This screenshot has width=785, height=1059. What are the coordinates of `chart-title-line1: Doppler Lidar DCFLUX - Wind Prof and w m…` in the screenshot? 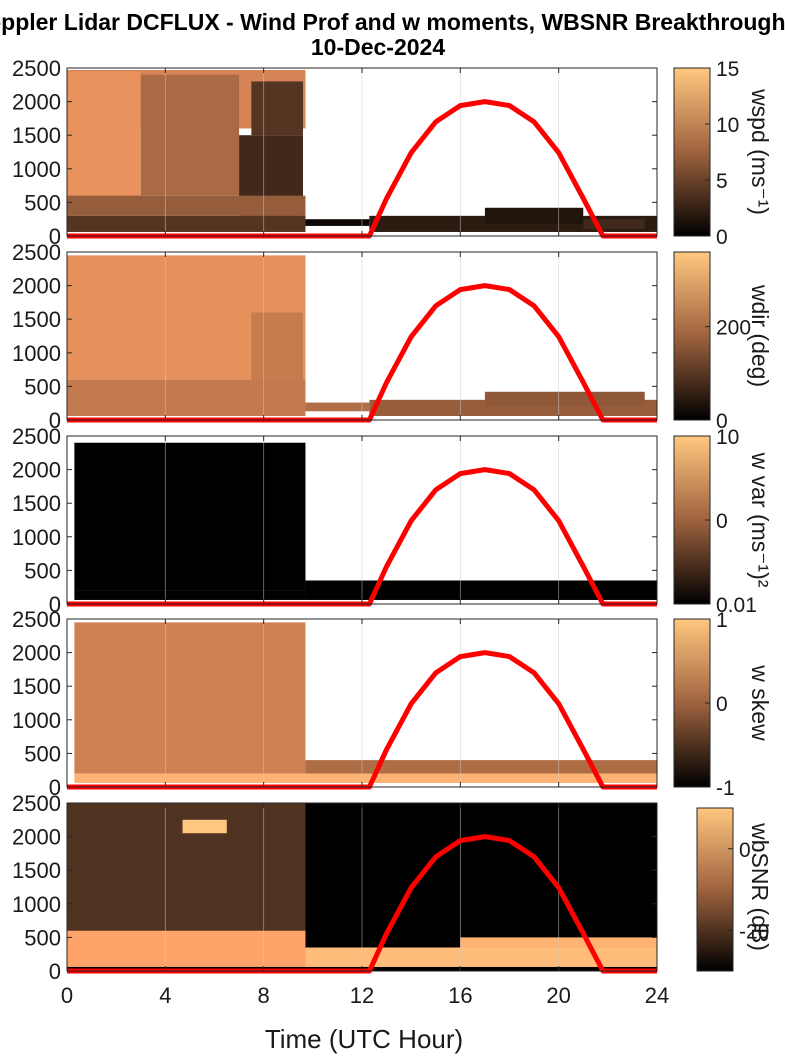 It's located at (392, 22).